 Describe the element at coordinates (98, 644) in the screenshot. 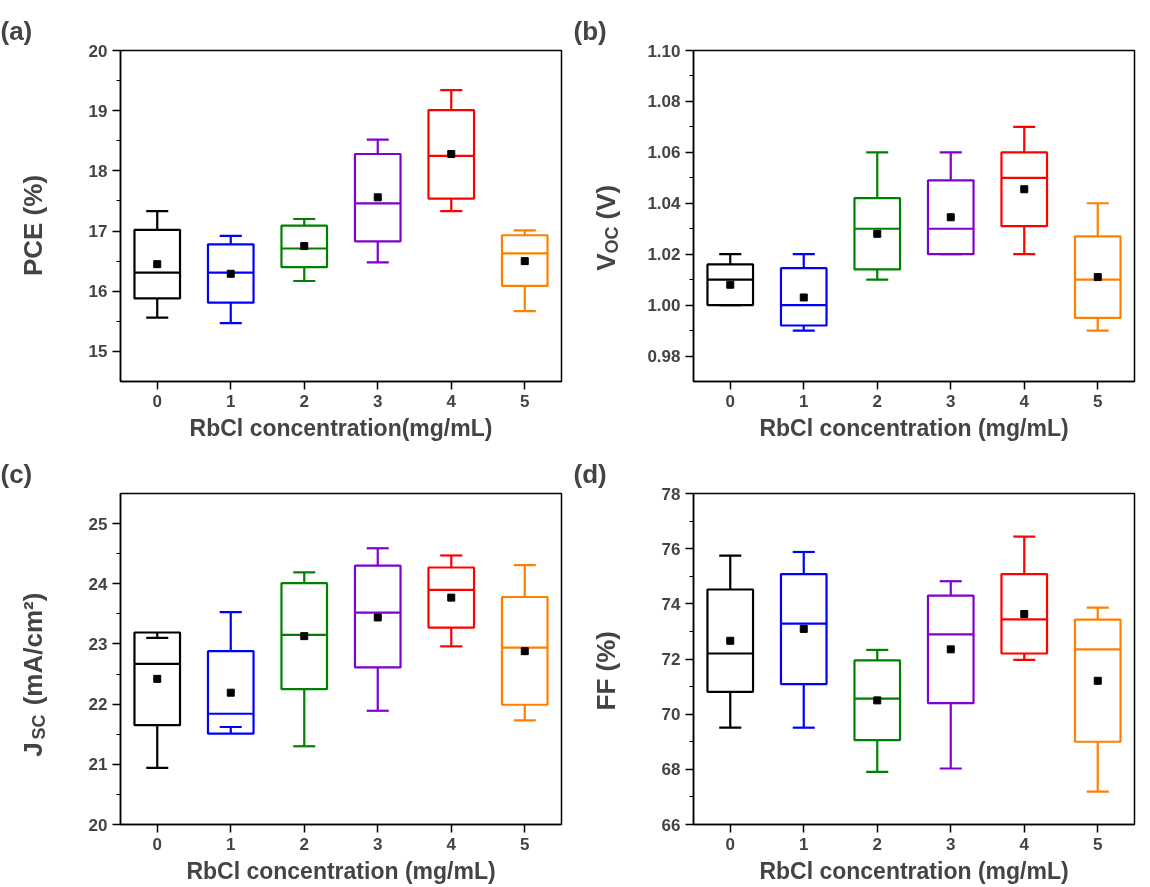

I see `y-tick-label: 23` at that location.